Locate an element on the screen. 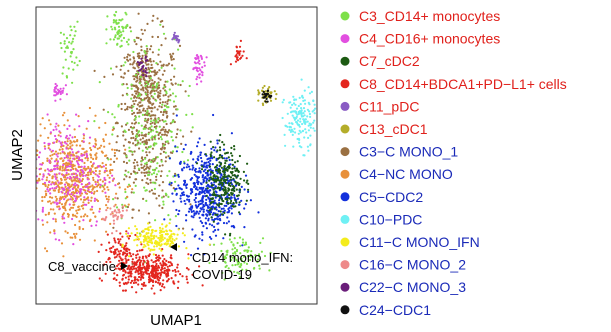 This screenshot has width=611, height=332. point-c13-cdc1 is located at coordinates (275, 98).